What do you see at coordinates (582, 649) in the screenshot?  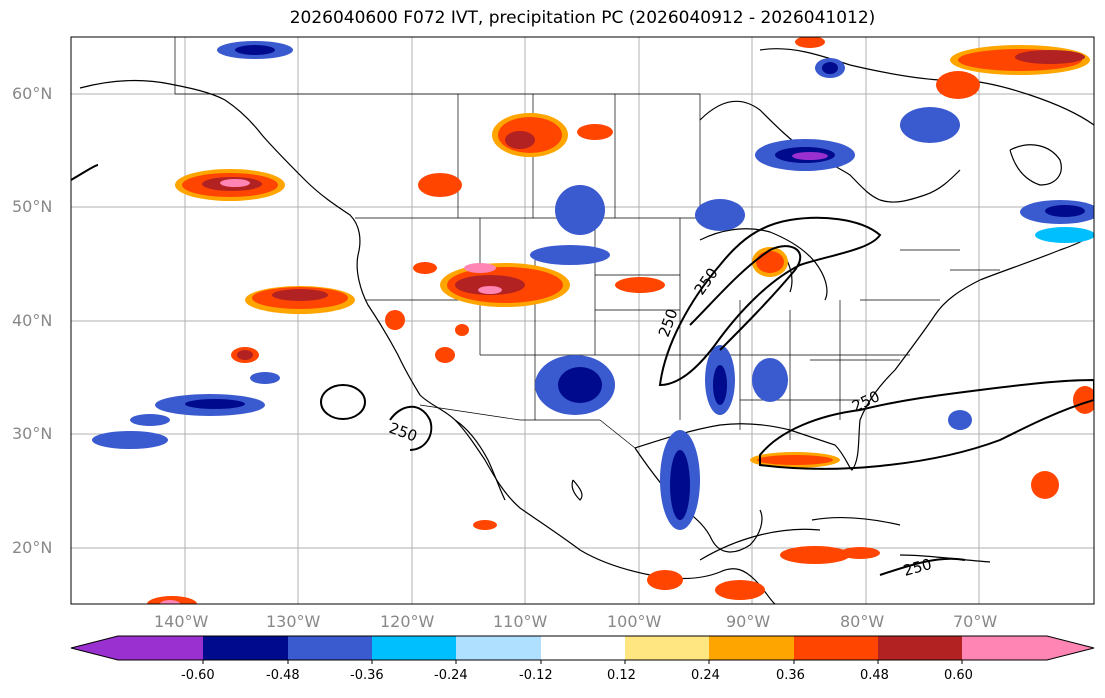 I see `colorbar` at bounding box center [582, 649].